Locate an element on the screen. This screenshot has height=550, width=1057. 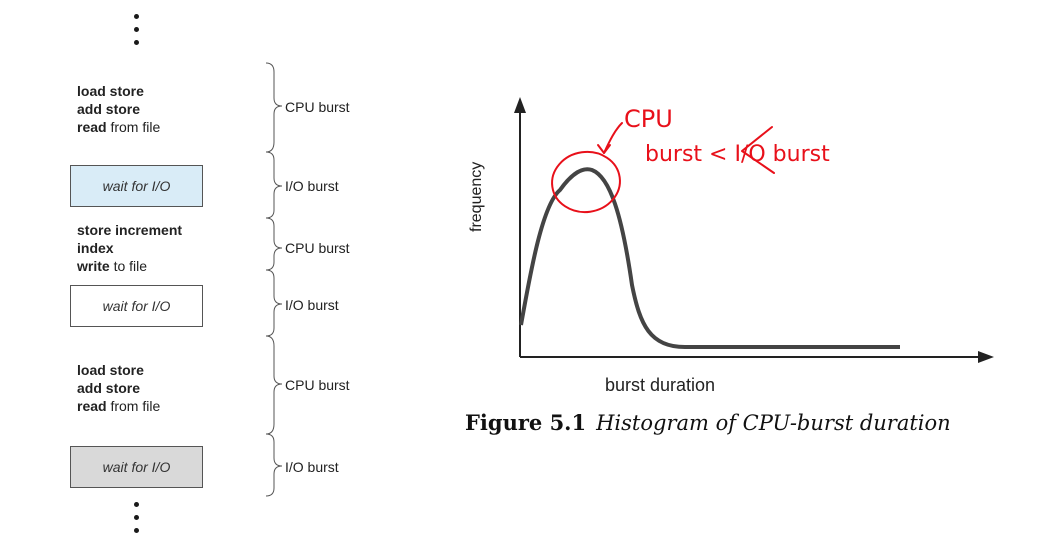
annotation-cpu: CPU is located at coordinates (648, 119).